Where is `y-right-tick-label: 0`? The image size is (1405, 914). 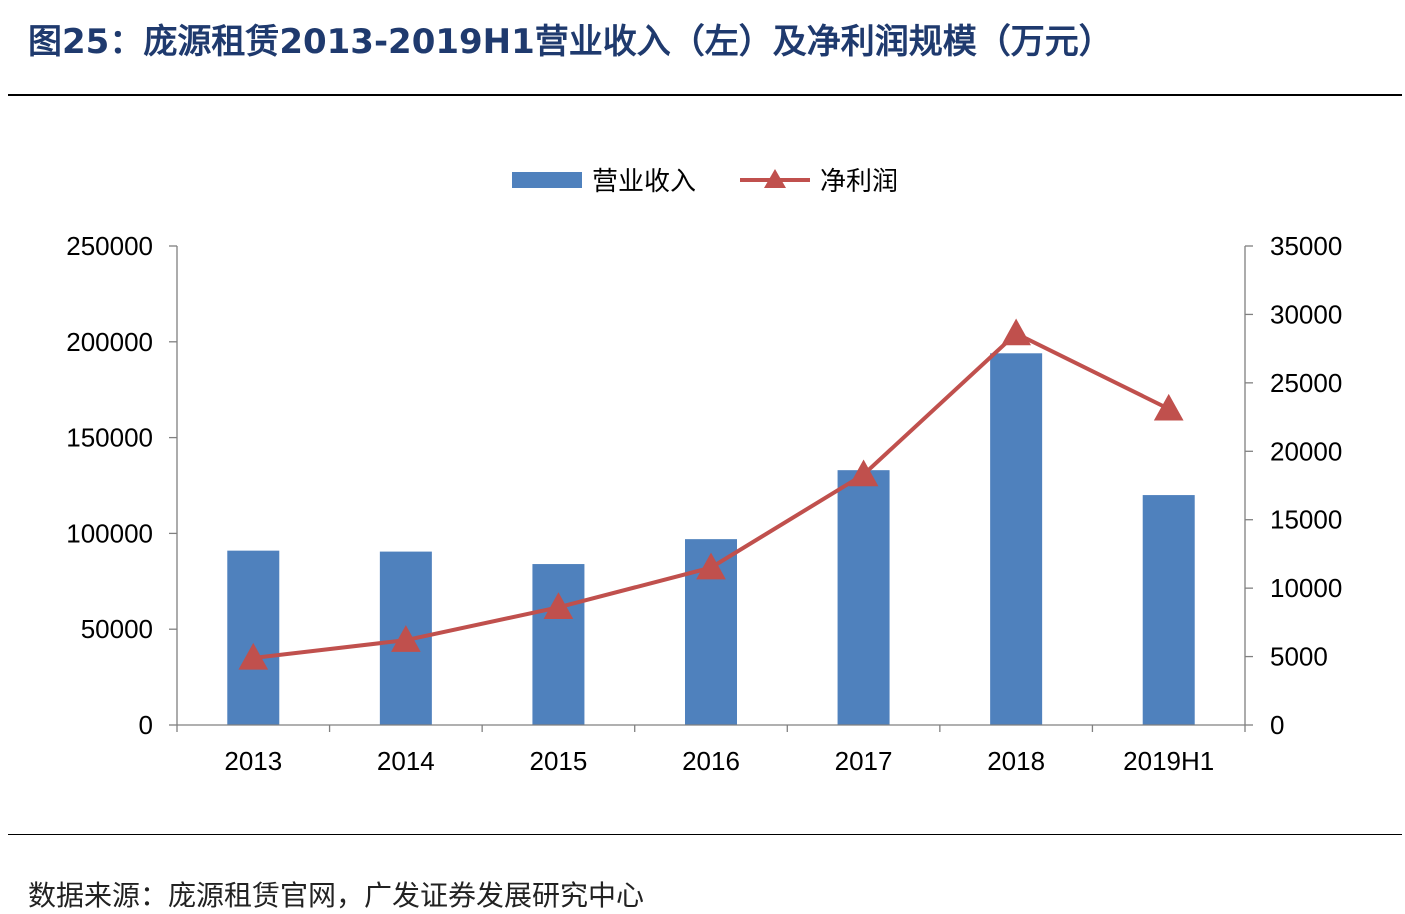 y-right-tick-label: 0 is located at coordinates (1277, 725).